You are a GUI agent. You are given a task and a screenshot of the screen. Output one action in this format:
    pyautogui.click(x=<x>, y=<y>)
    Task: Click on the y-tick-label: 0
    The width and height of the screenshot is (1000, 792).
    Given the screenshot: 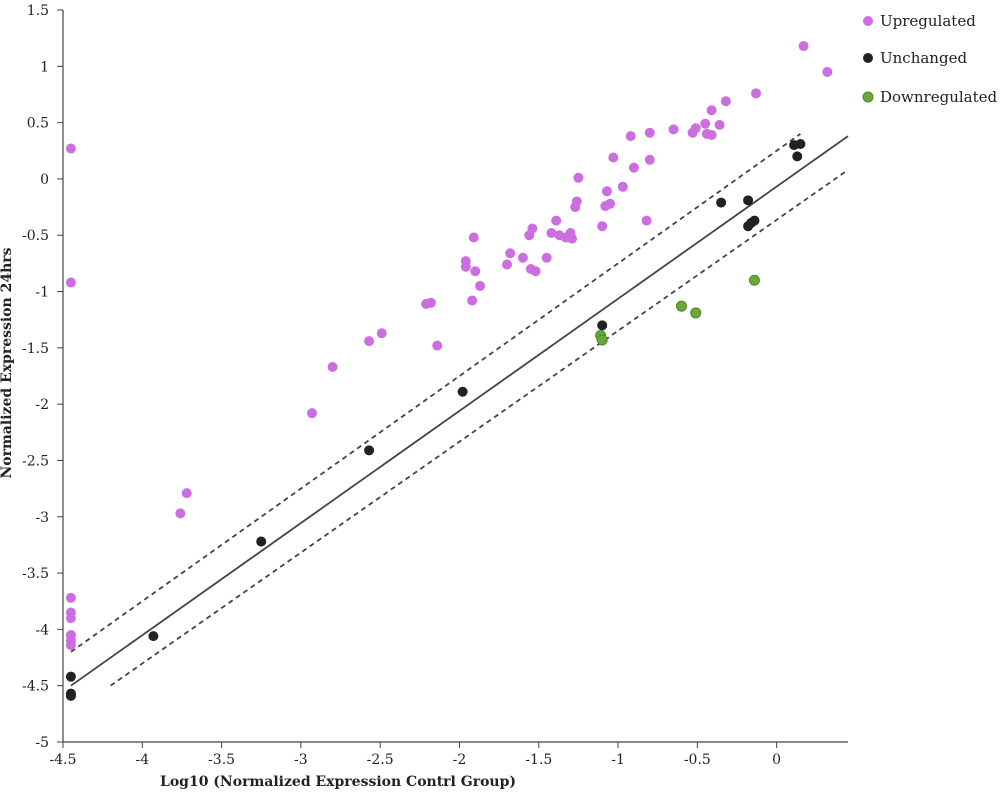 What is the action you would take?
    pyautogui.click(x=44, y=180)
    